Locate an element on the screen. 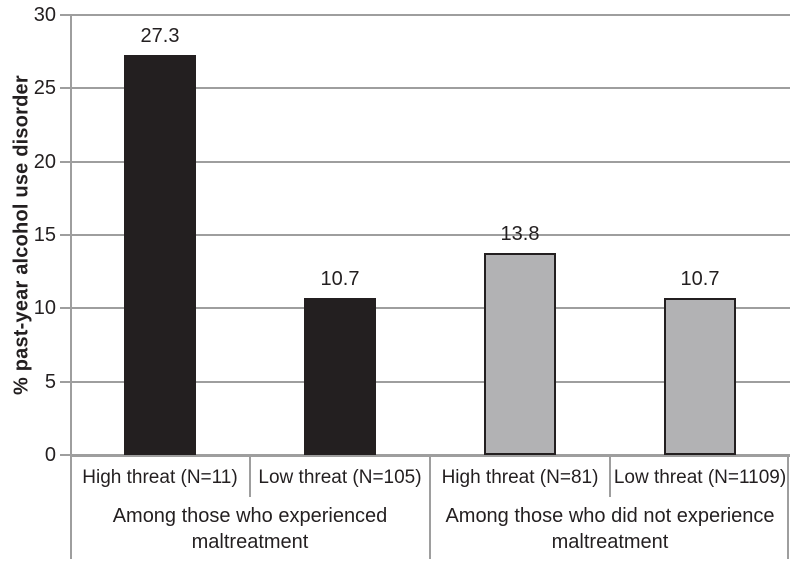 This screenshot has width=800, height=566. y-tick-label: 25 is located at coordinates (44, 88).